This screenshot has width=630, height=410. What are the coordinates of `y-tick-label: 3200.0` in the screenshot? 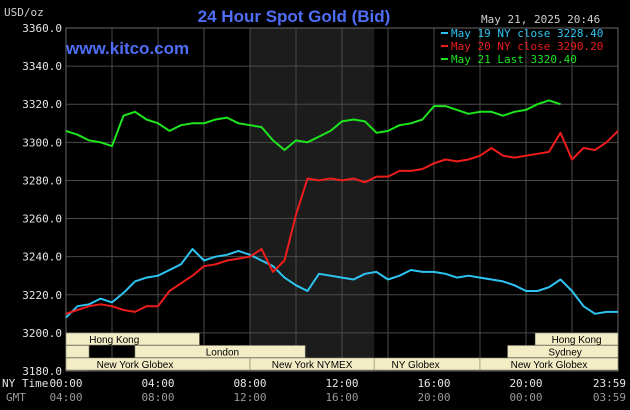 It's located at (42, 333).